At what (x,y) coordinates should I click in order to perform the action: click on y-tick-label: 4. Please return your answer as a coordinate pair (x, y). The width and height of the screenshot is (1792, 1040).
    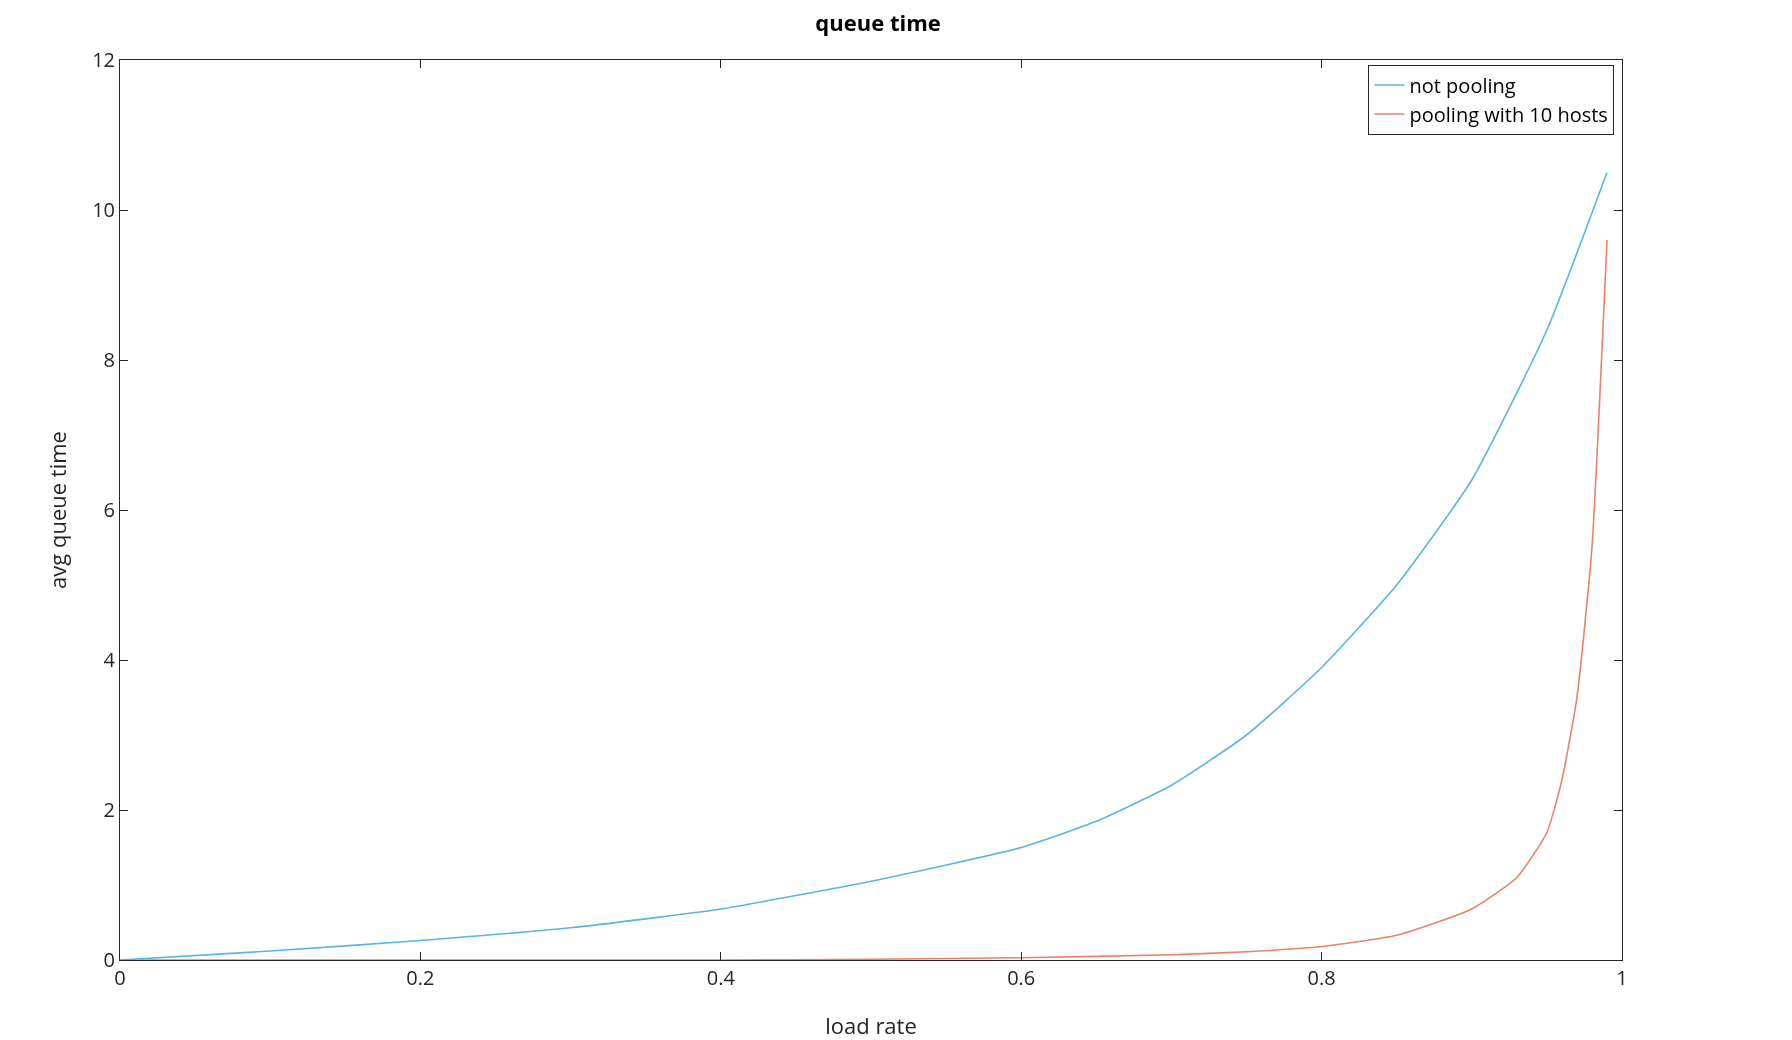
    Looking at the image, I should click on (109, 659).